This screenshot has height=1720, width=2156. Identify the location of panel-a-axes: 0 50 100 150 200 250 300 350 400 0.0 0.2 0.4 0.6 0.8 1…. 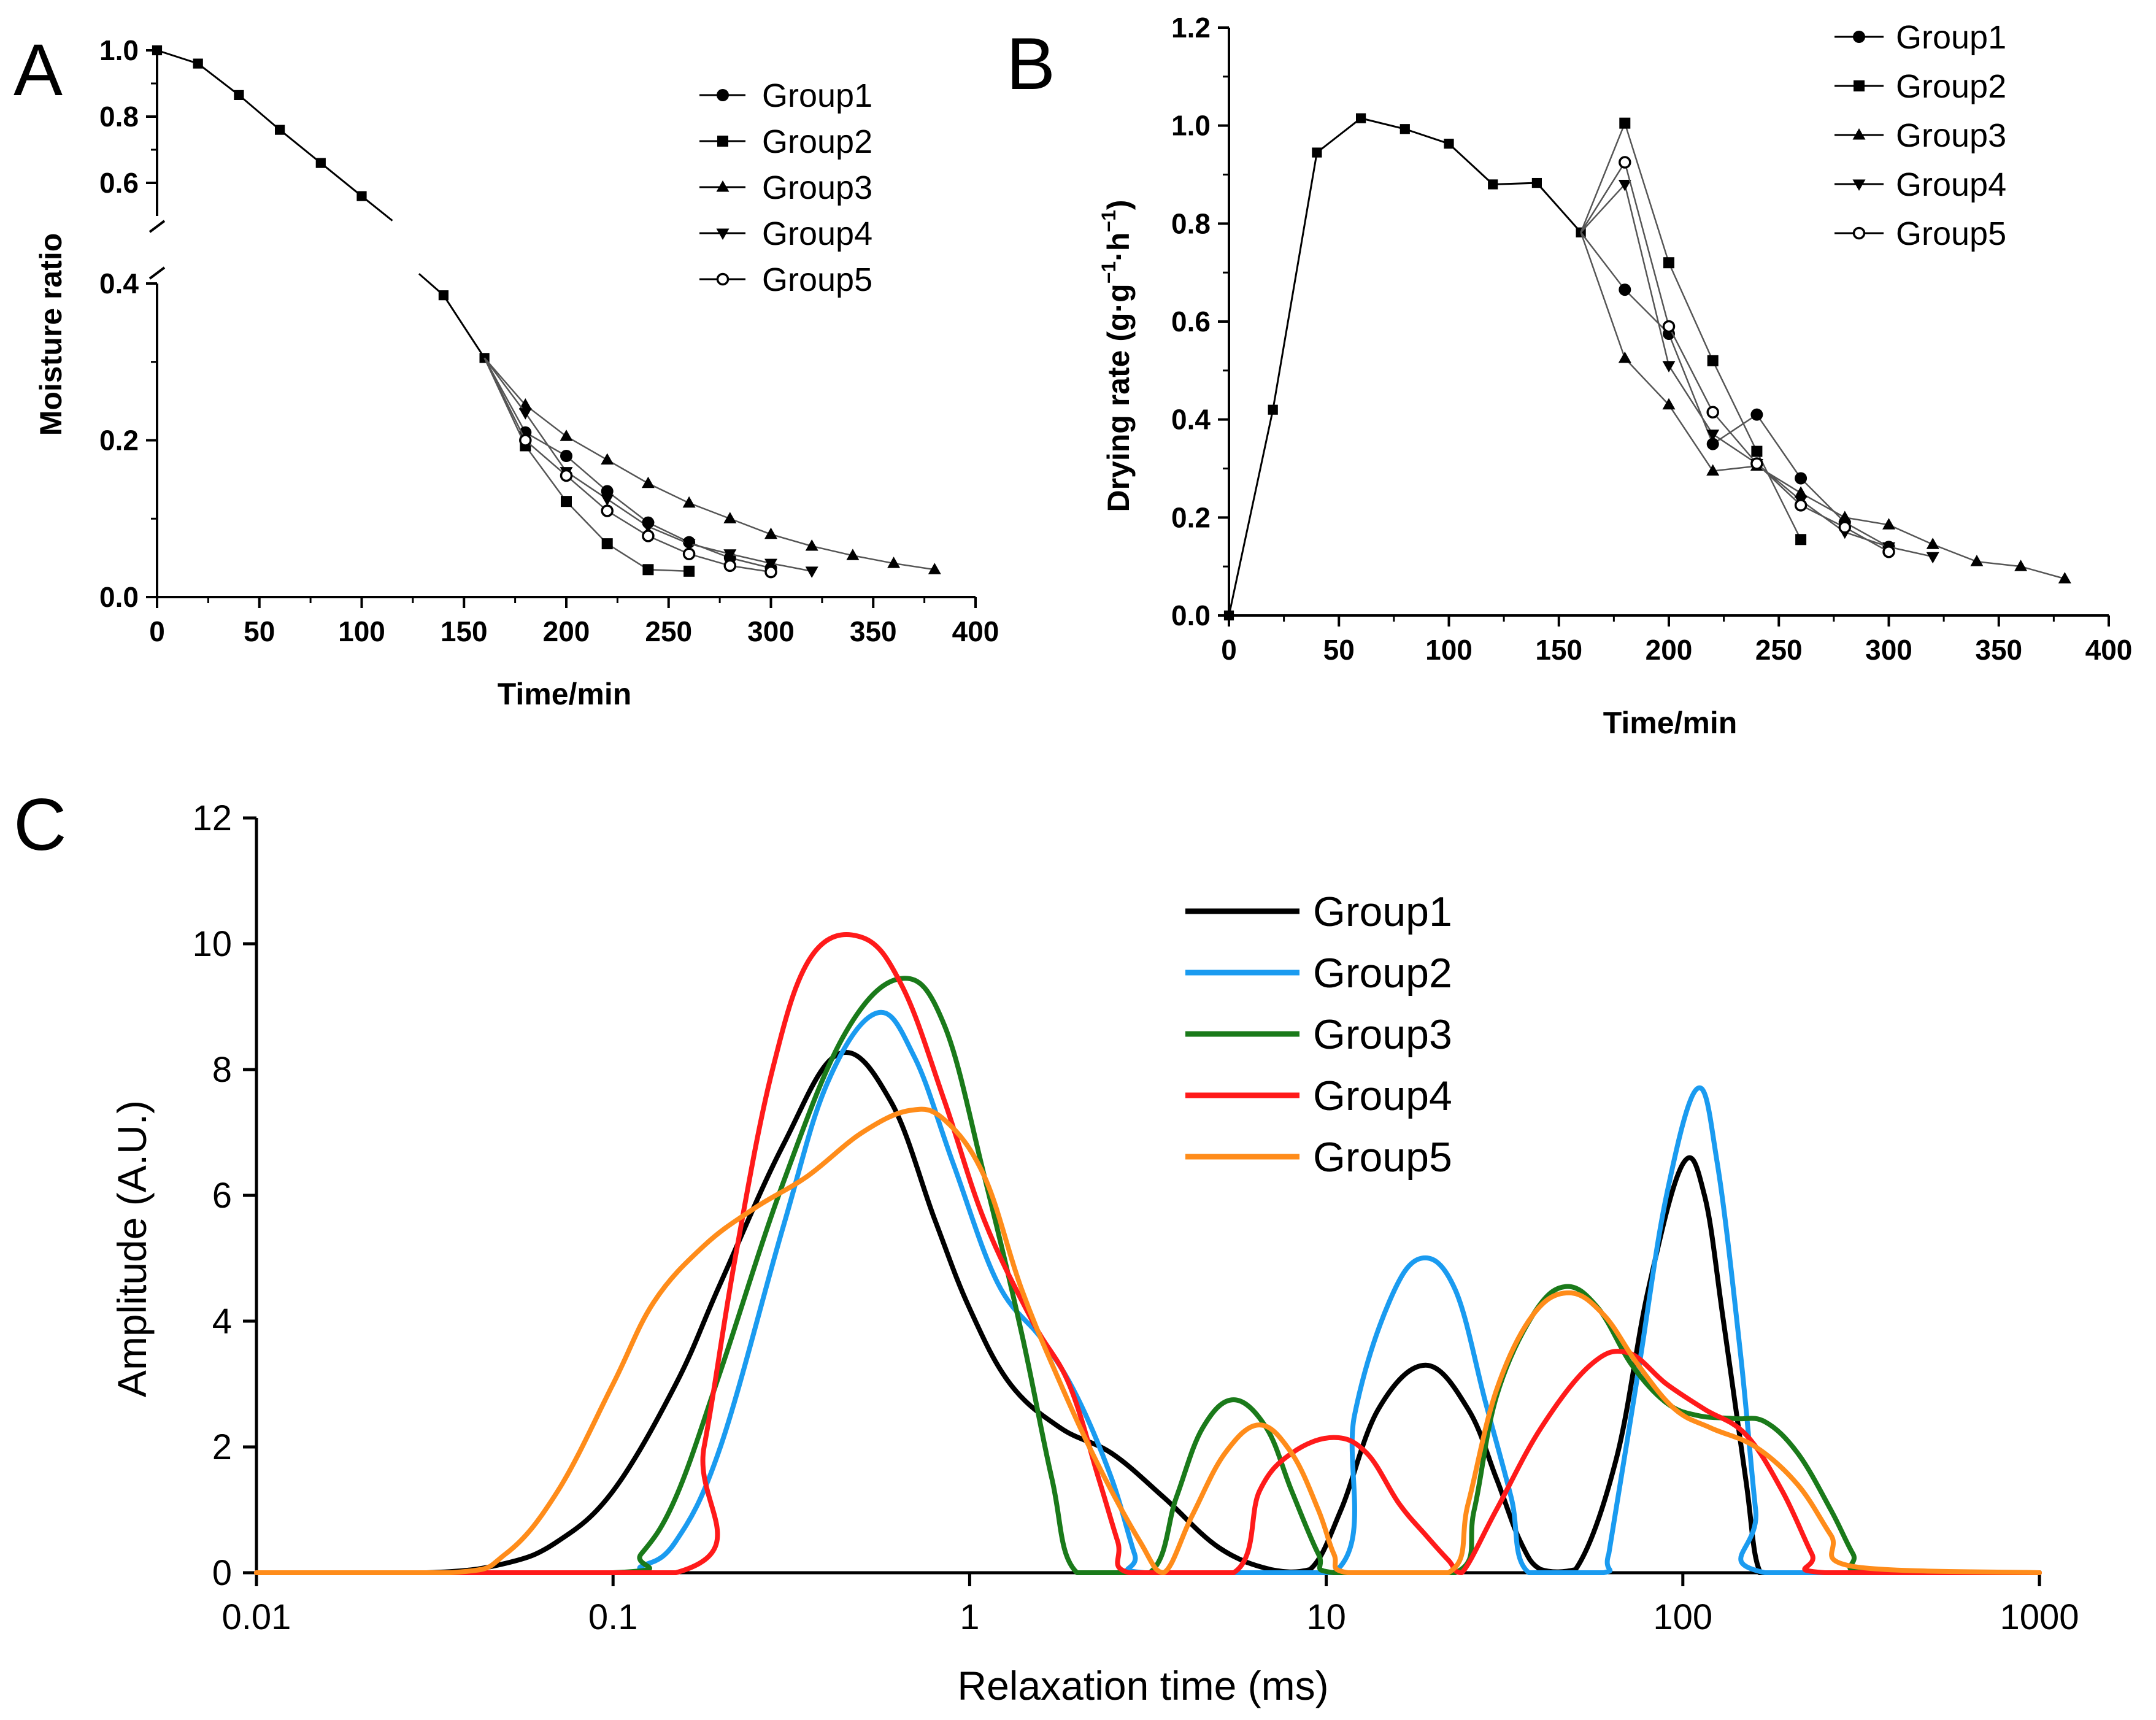
(549, 341).